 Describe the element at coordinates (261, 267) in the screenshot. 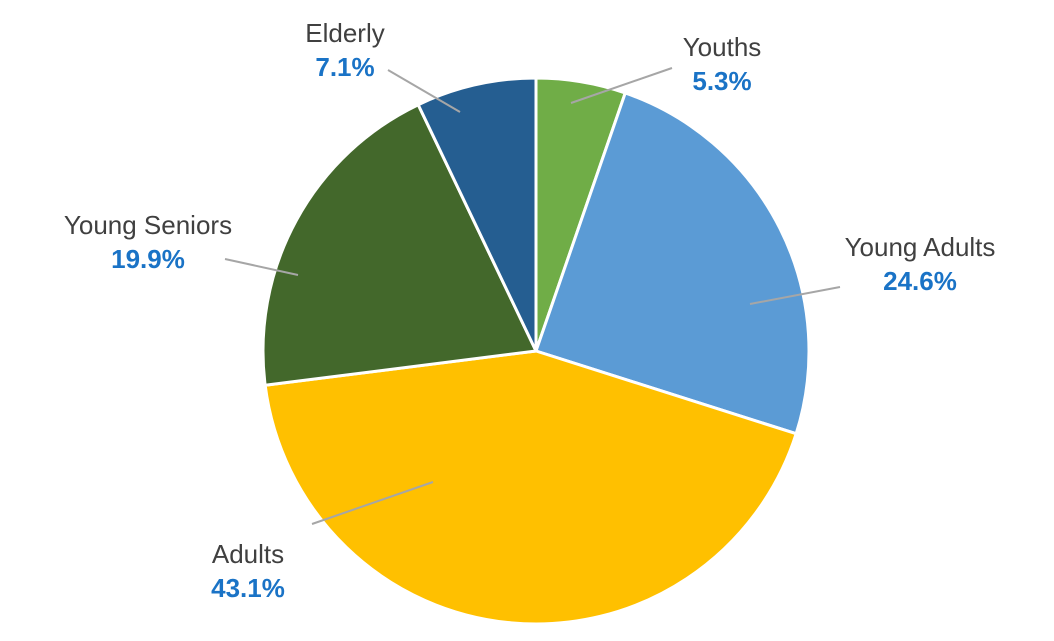

I see `leader-line-young-seniors` at that location.